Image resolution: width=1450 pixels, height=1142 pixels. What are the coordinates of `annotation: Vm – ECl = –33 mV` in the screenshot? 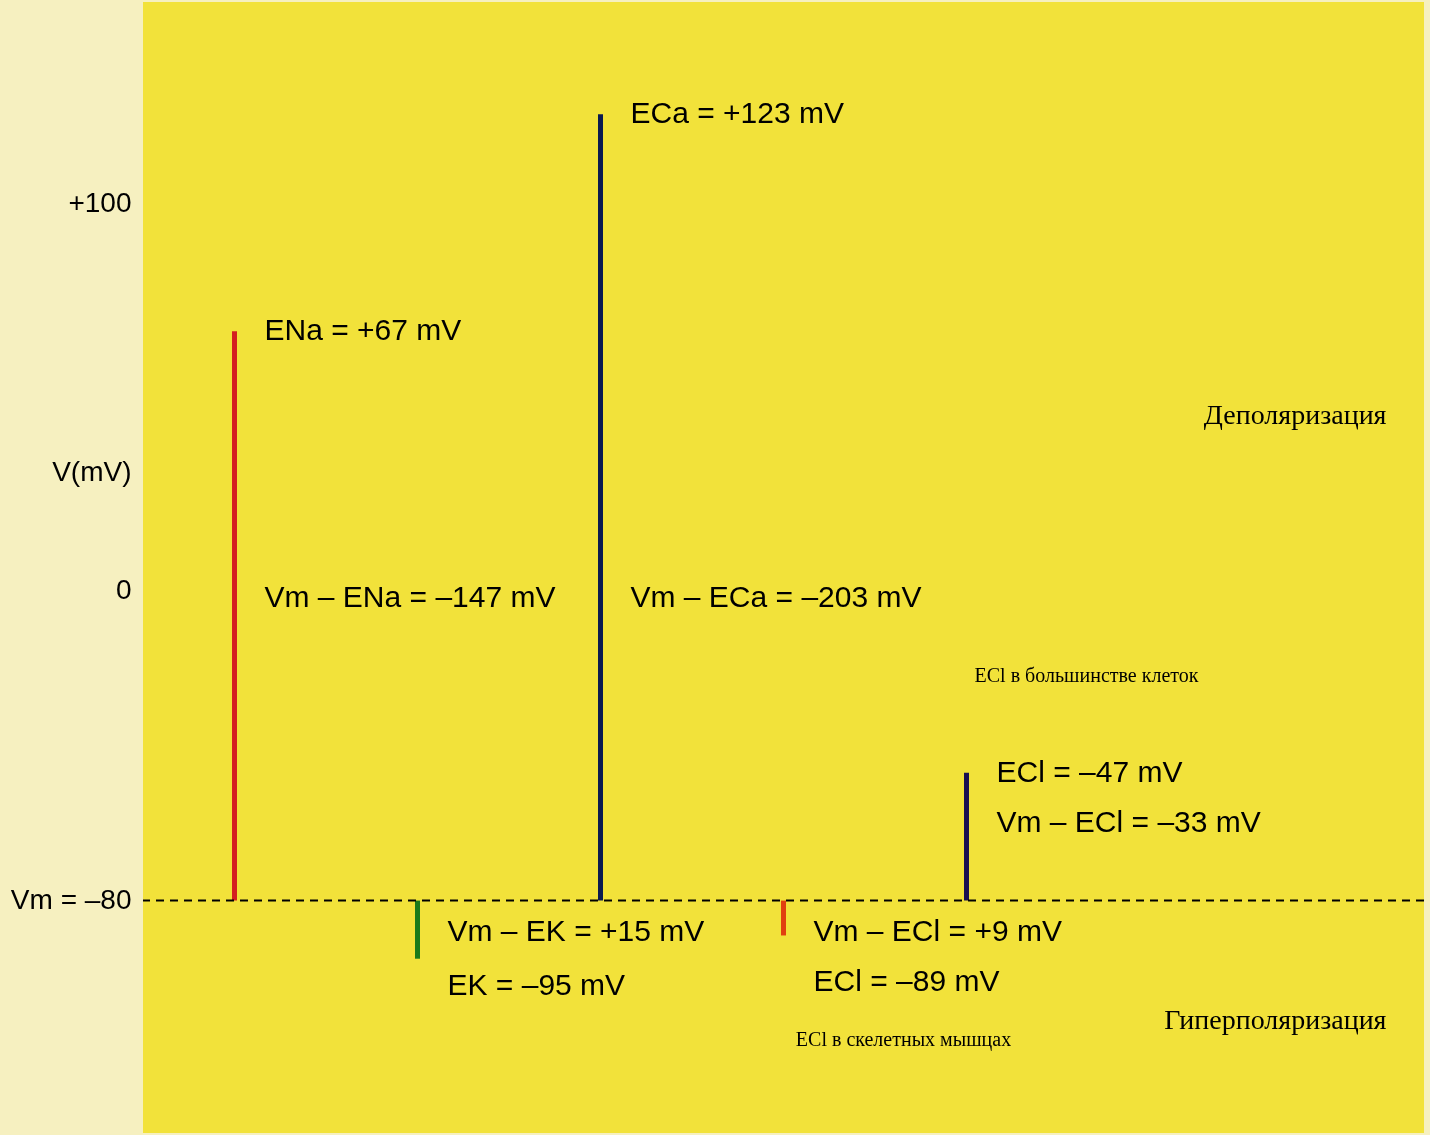 It's located at (1128, 822).